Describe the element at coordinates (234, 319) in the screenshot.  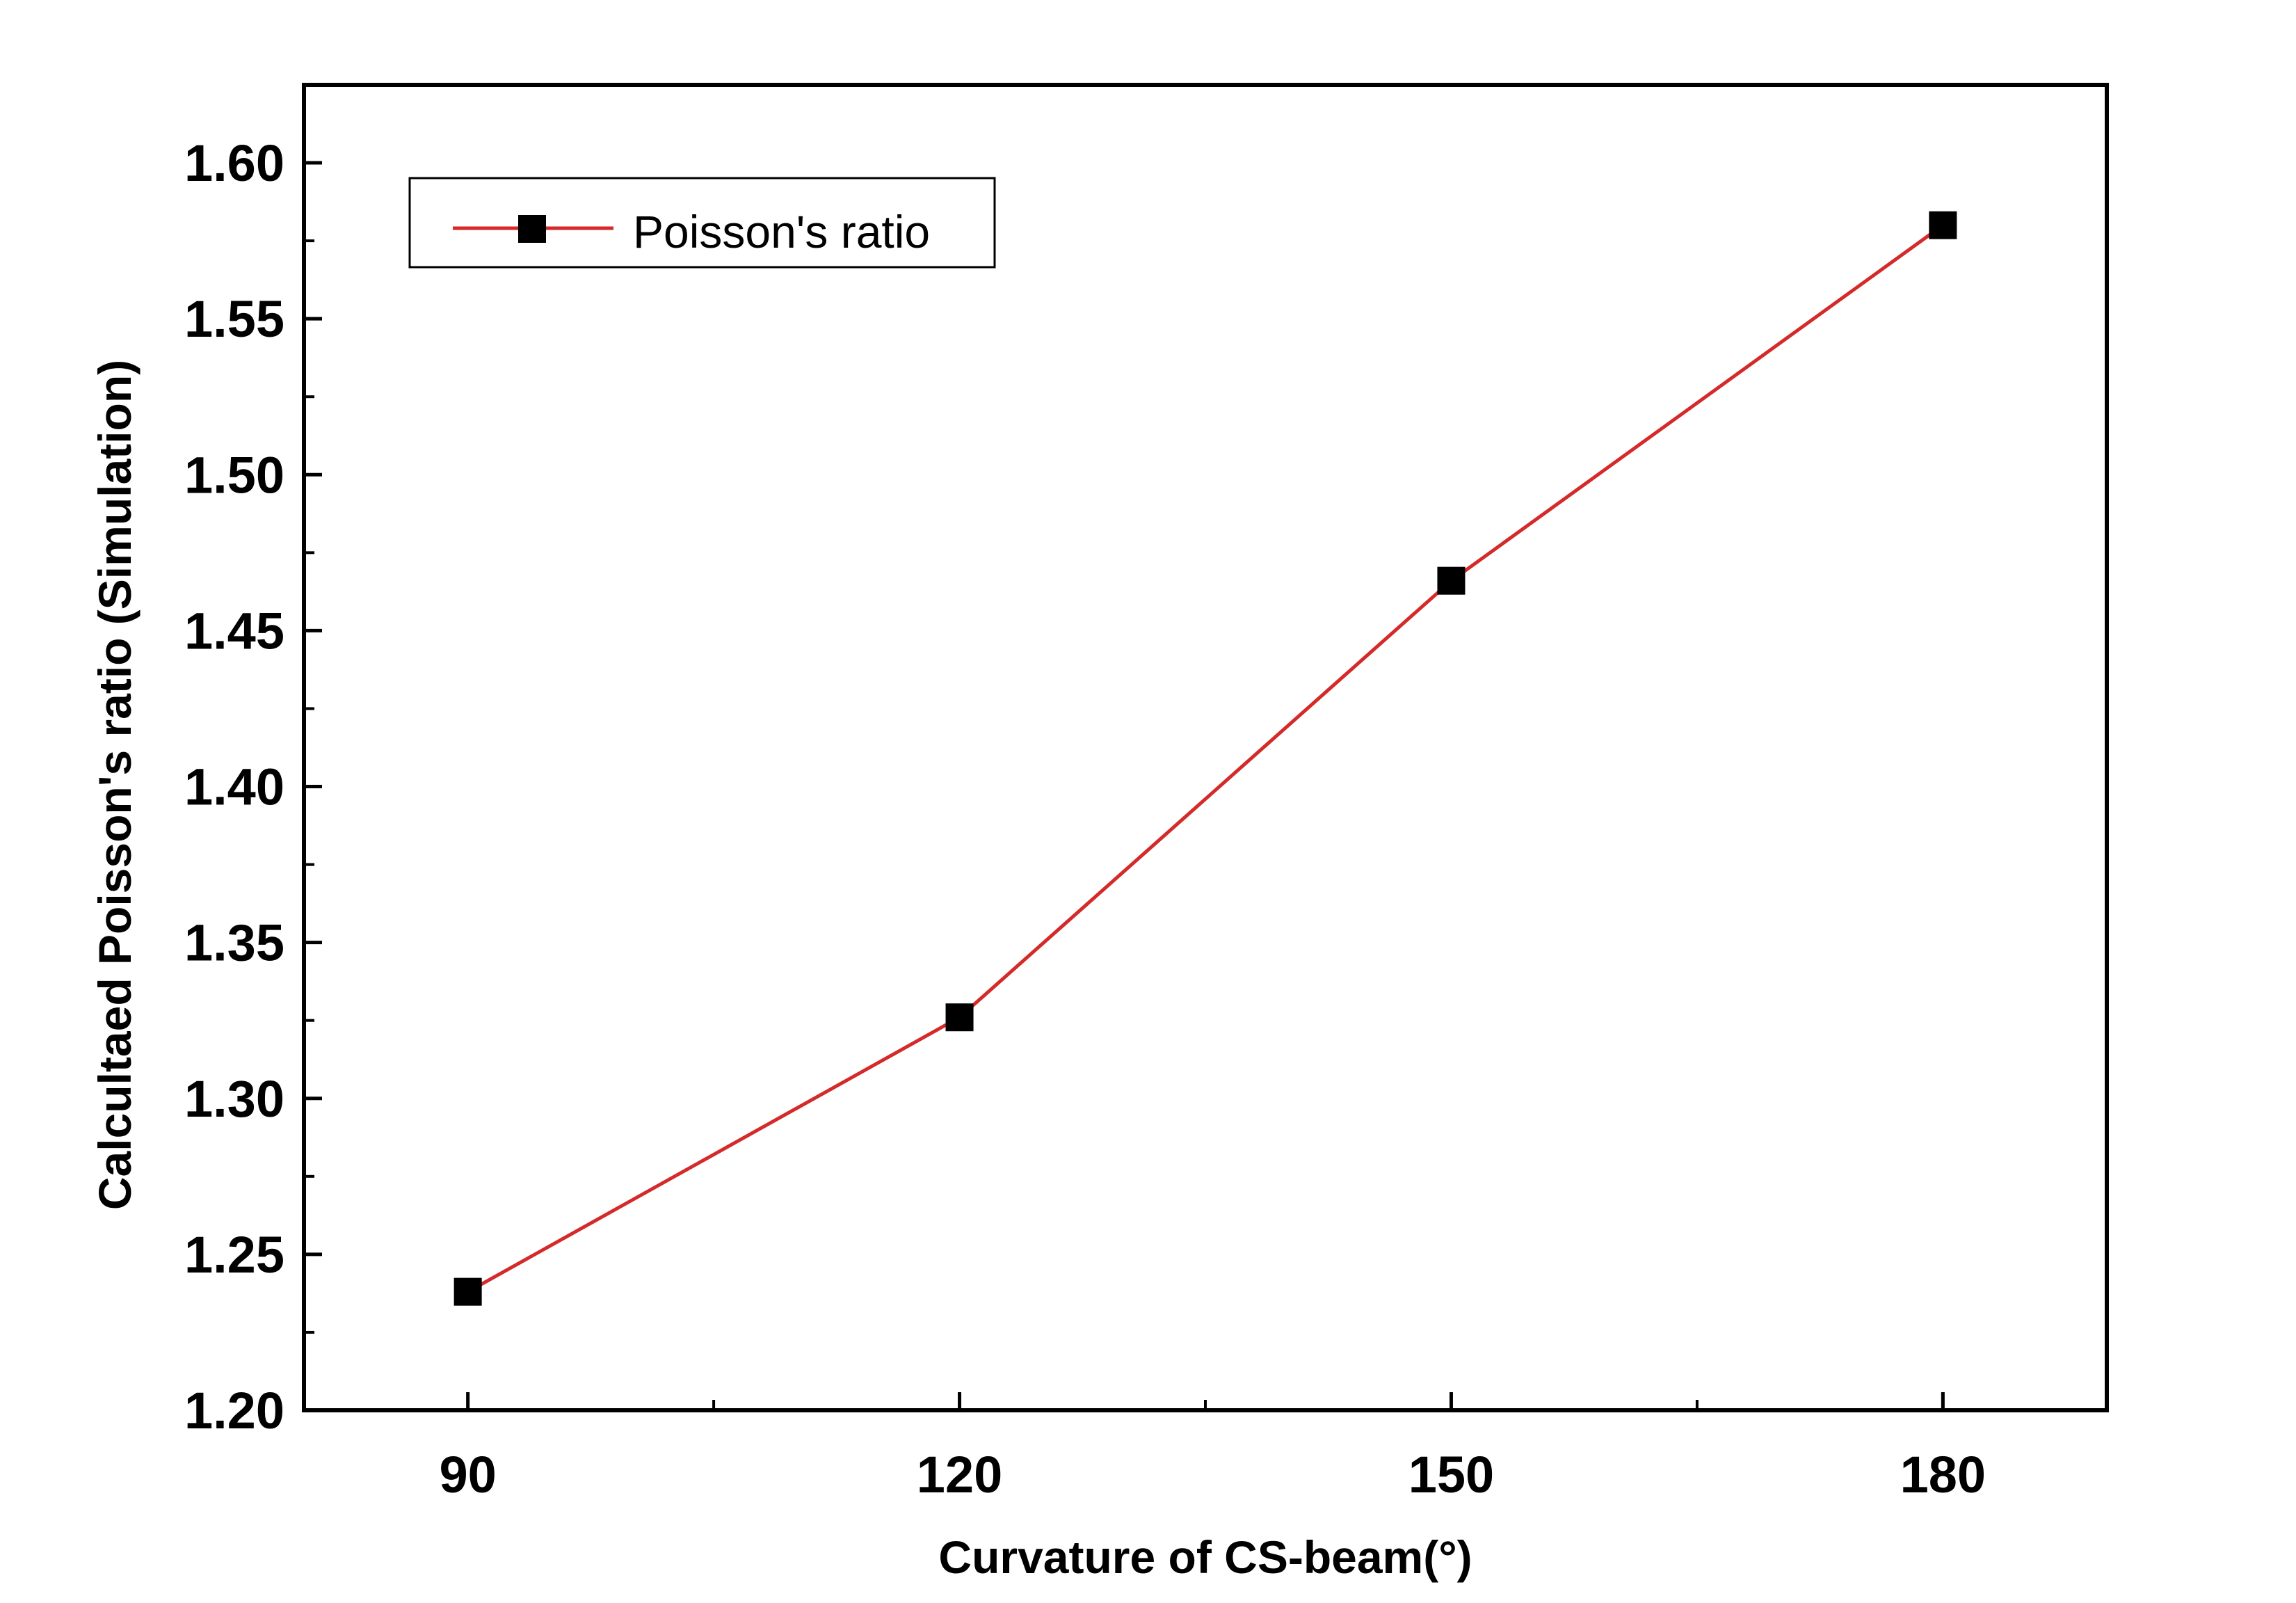
I see `y-tick-label: 1.55` at that location.